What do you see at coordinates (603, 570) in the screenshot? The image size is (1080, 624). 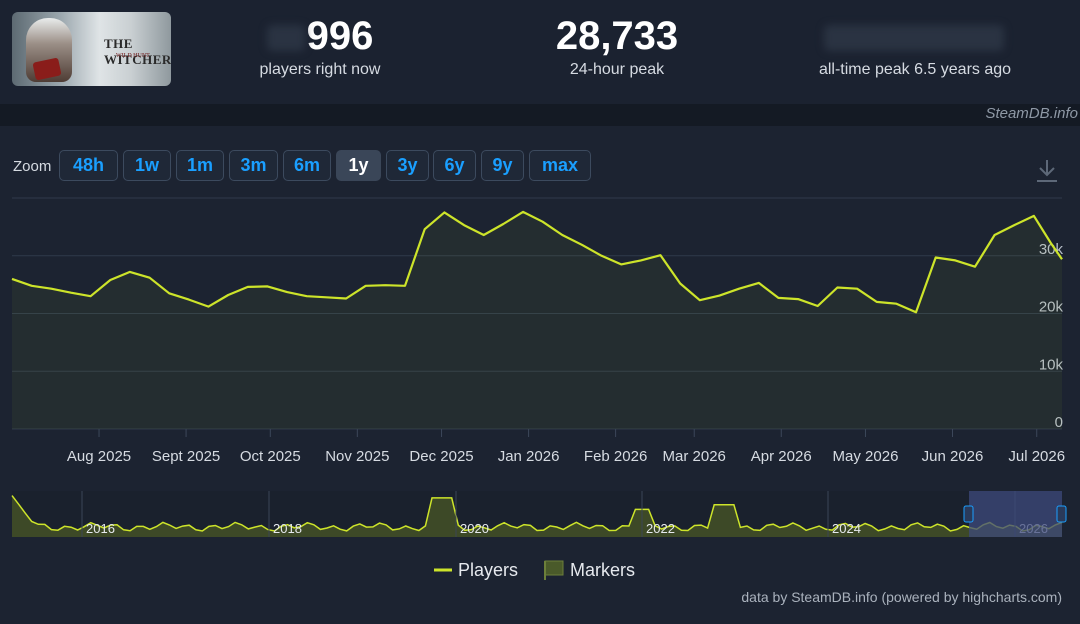 I see `legend-markers-label: Markers` at bounding box center [603, 570].